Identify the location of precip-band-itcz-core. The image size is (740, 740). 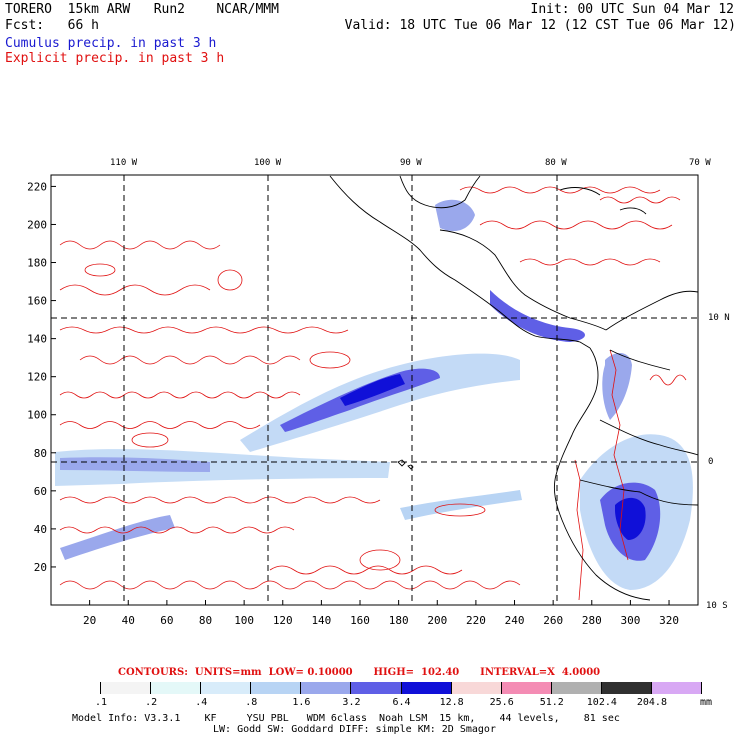
(135, 464).